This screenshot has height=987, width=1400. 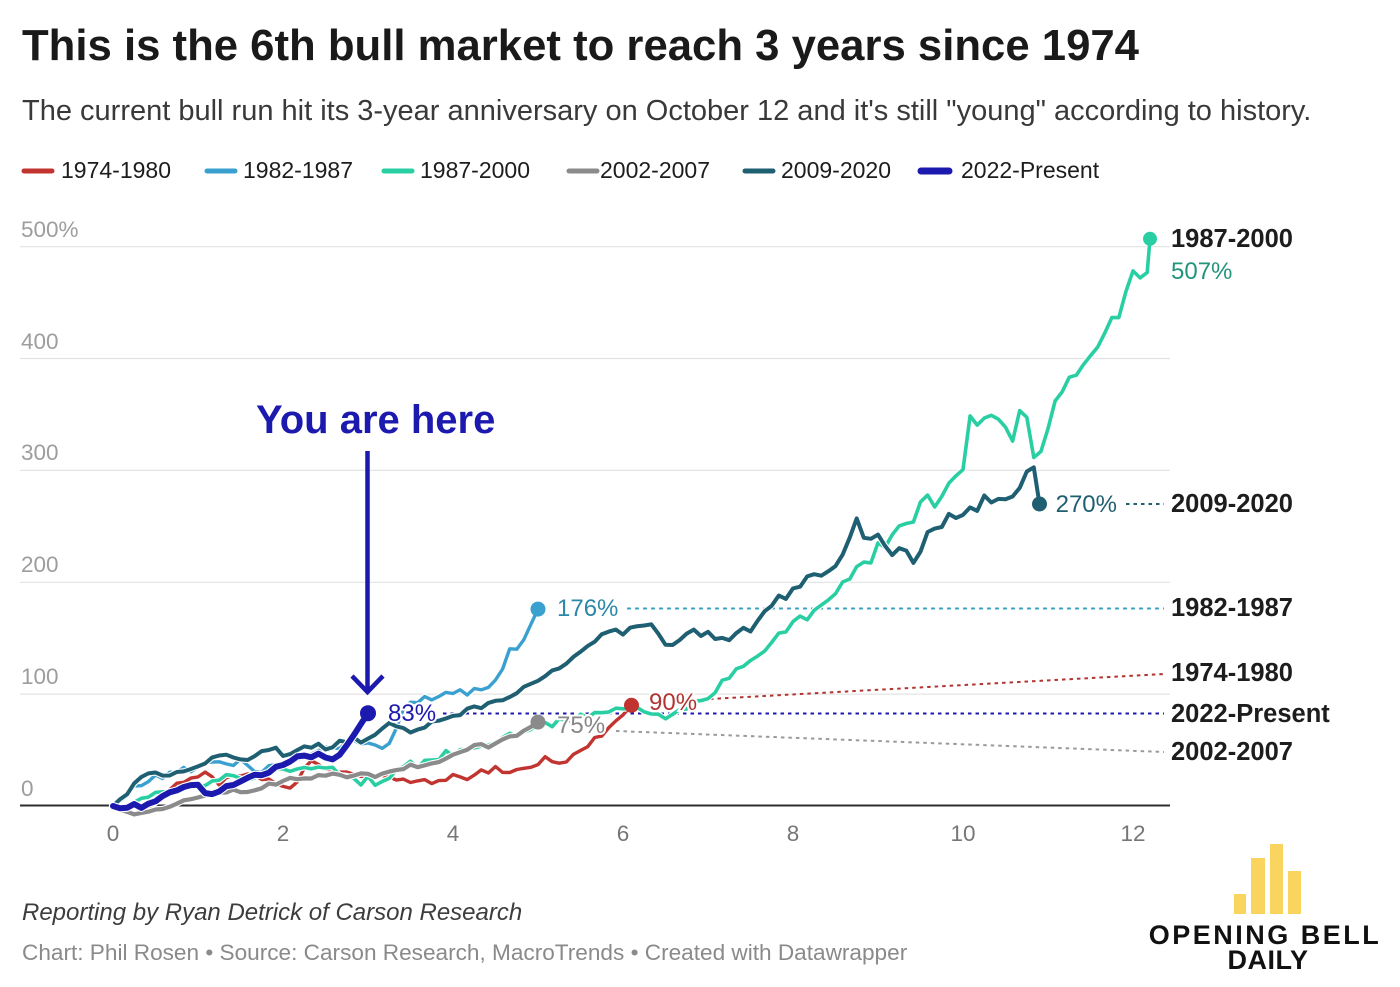 What do you see at coordinates (1201, 271) in the screenshot?
I see `svg-text: 507%` at bounding box center [1201, 271].